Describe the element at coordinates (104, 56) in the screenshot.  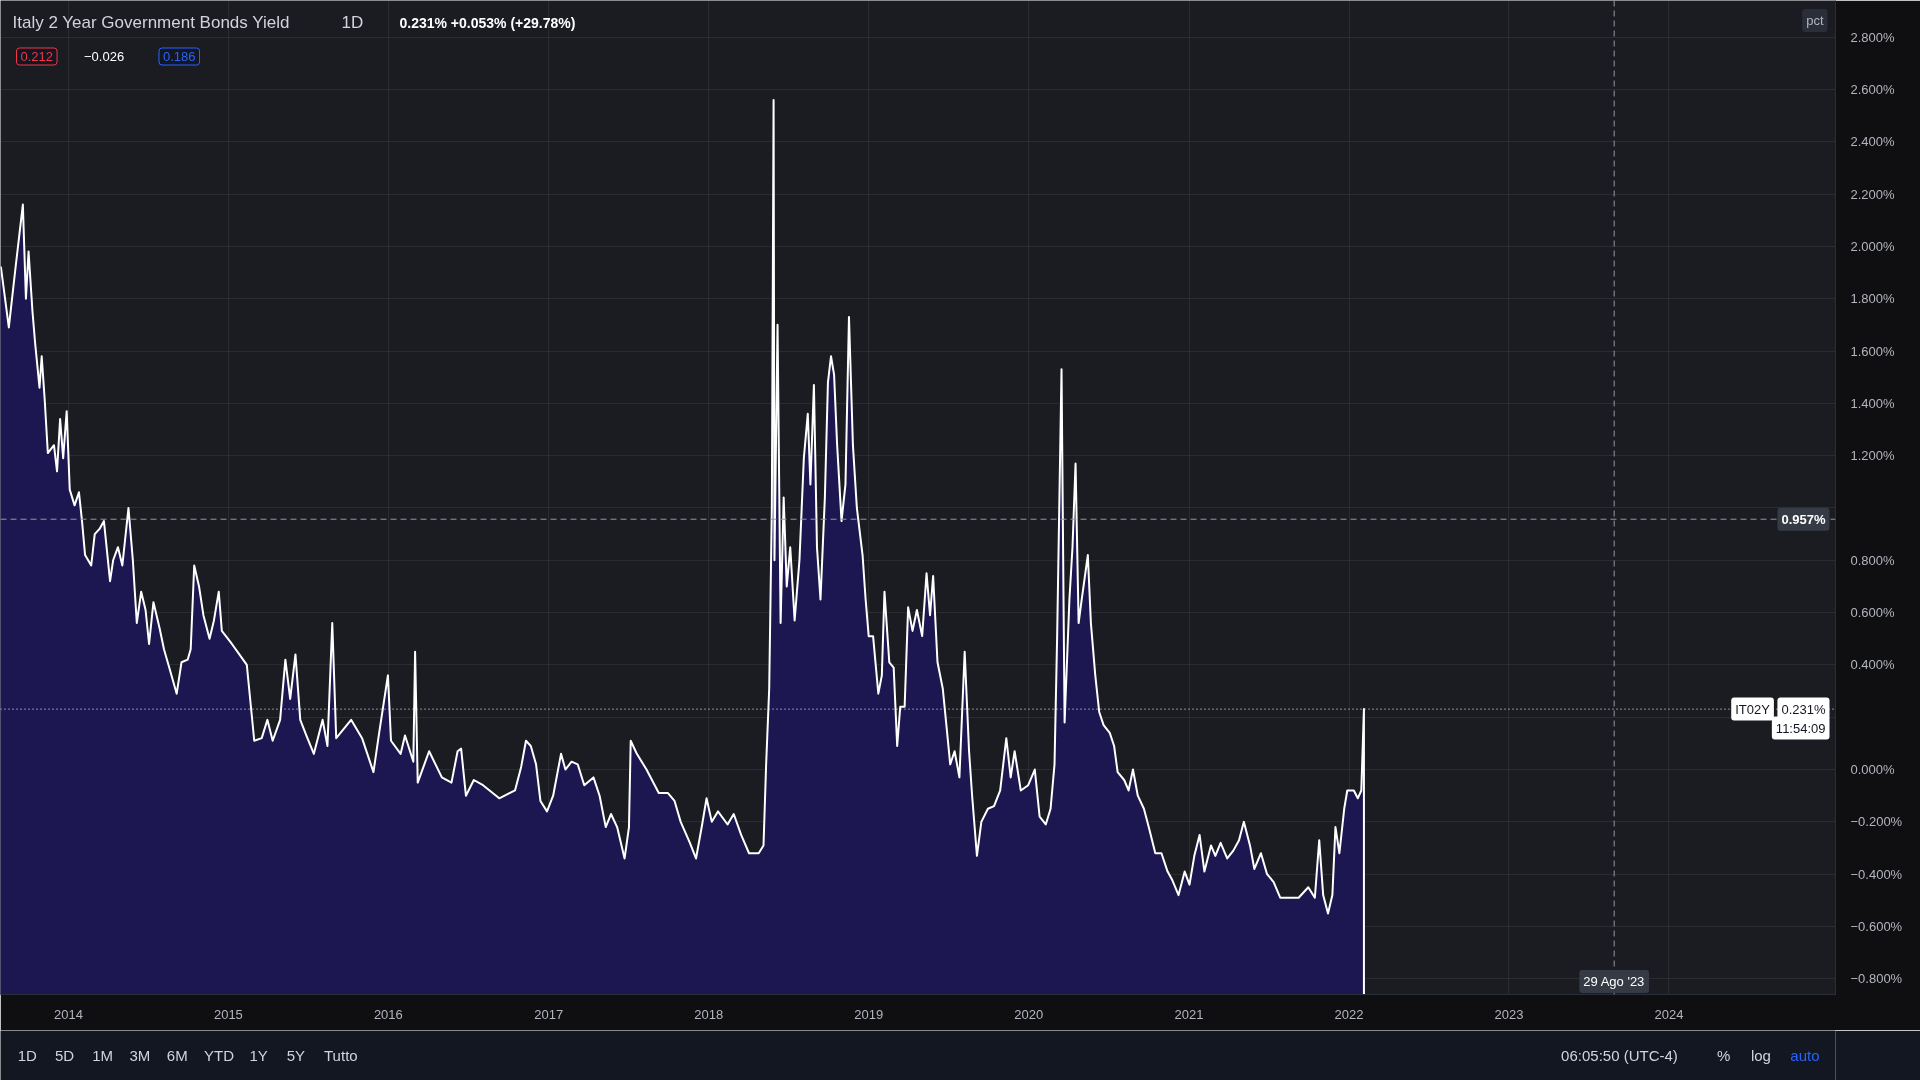
I see `annotation: −0.026` at that location.